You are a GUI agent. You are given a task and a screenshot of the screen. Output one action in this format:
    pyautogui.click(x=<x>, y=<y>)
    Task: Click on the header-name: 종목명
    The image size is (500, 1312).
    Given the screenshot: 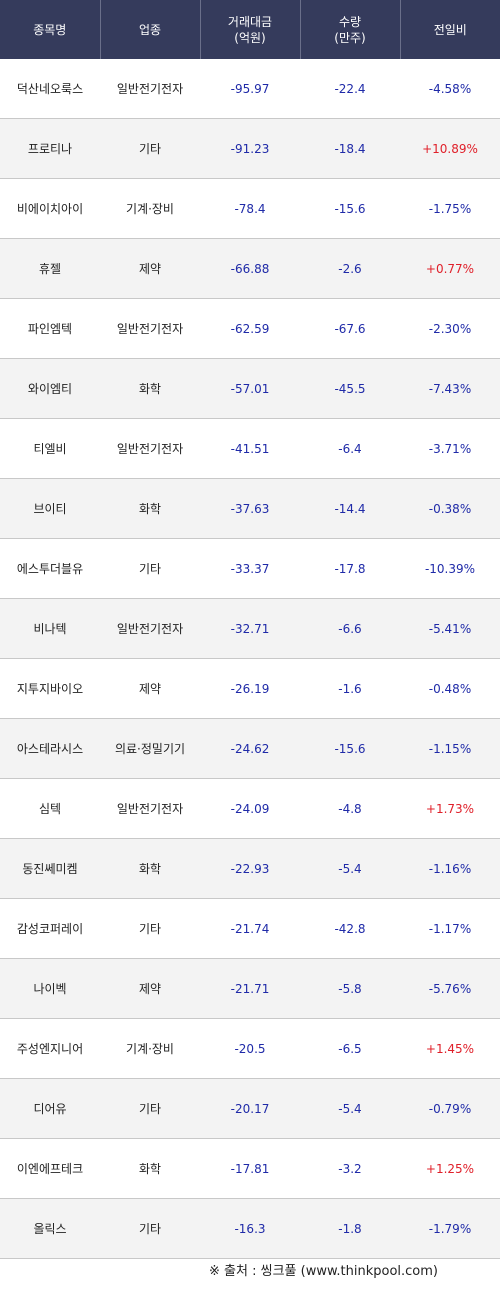 What is the action you would take?
    pyautogui.click(x=50, y=29)
    